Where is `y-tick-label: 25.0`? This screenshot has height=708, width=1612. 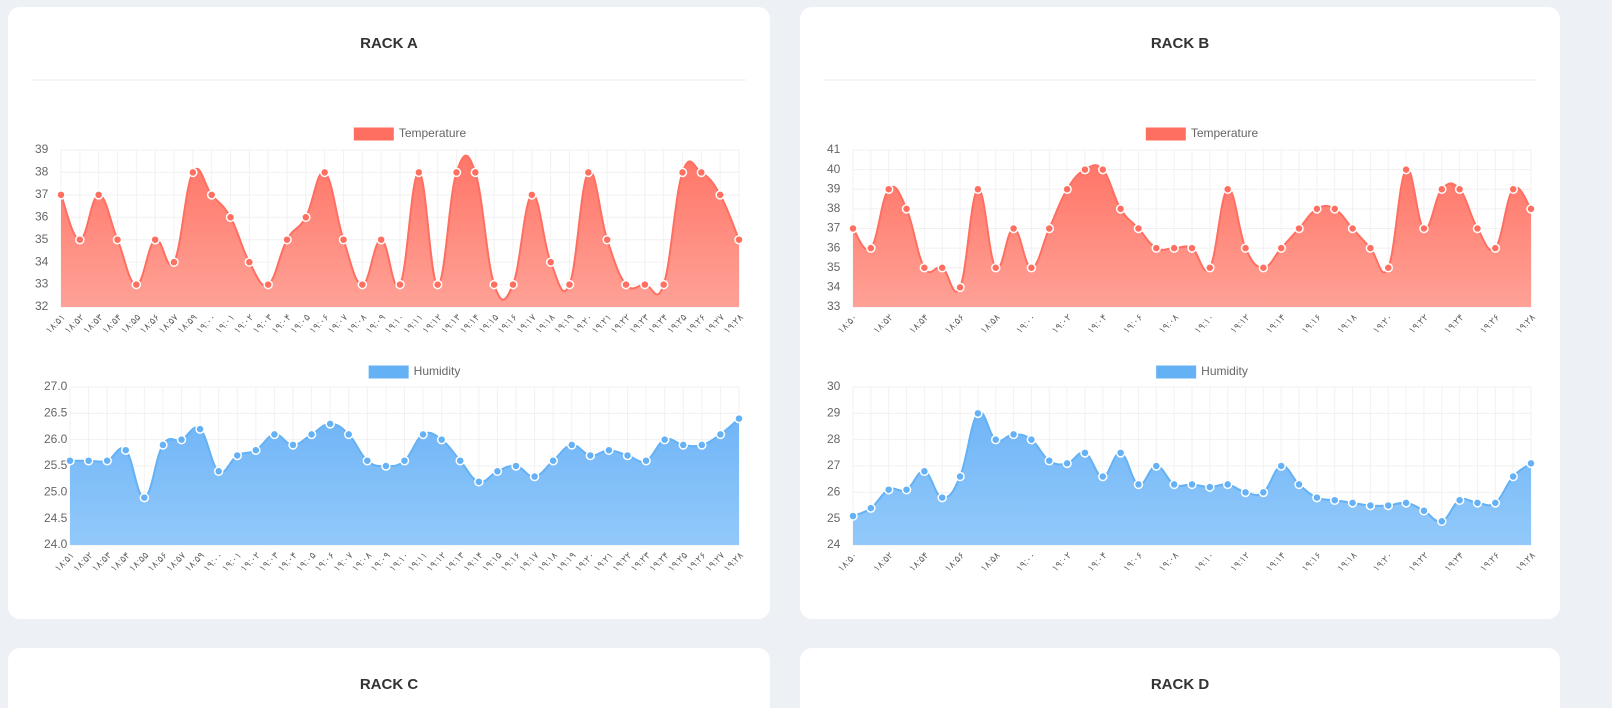
y-tick-label: 25.0 is located at coordinates (56, 492).